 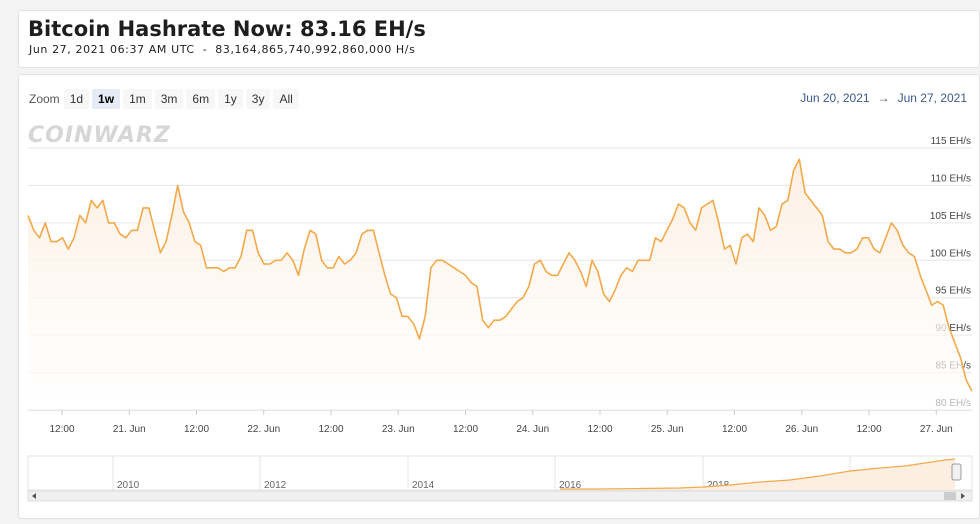 I want to click on range-arrow-icon: →, so click(x=883, y=98).